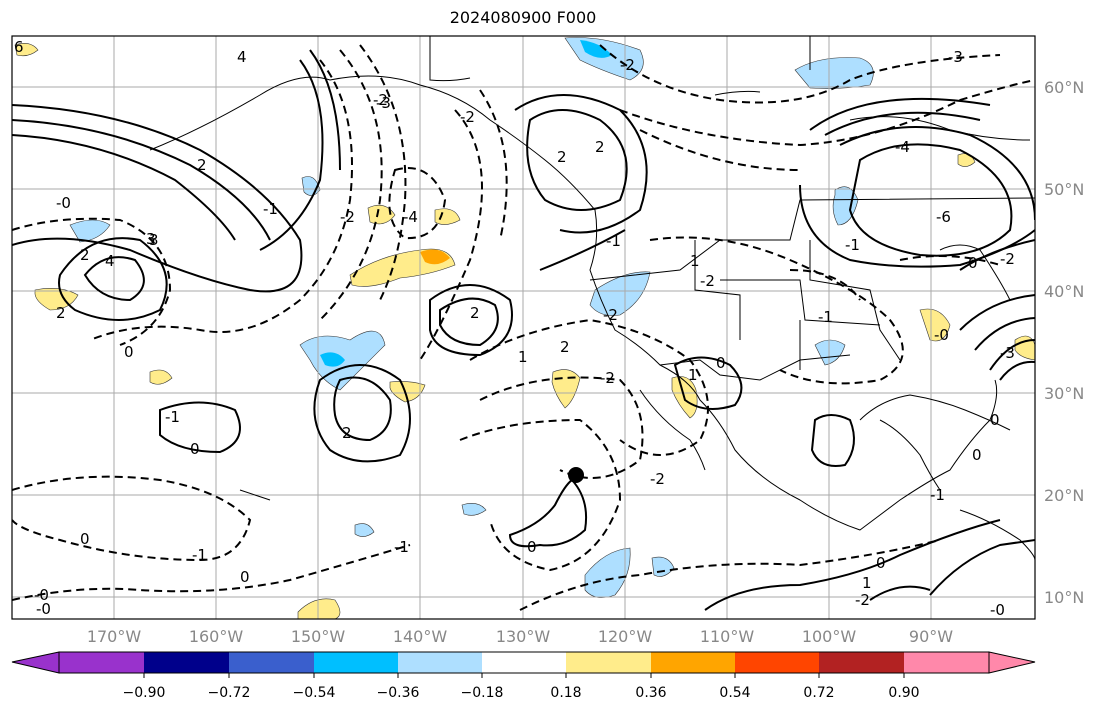 This screenshot has width=1105, height=712. I want to click on lon-label: 120°W, so click(625, 636).